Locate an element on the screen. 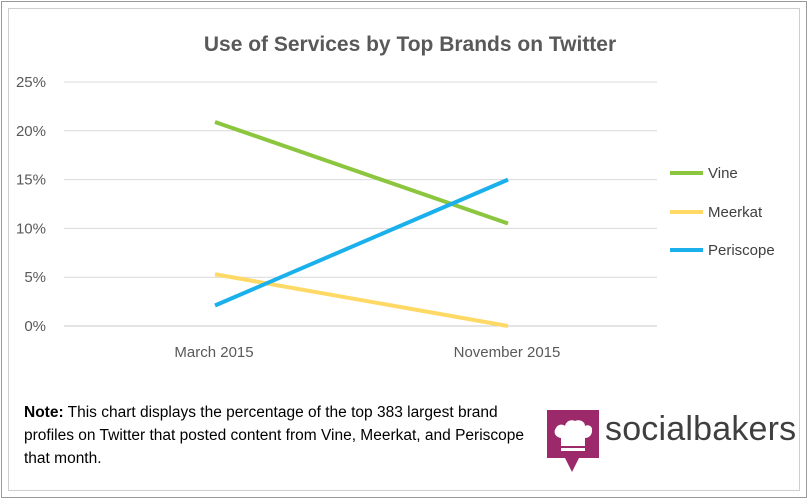 This screenshot has width=810, height=501. x-axis-ticks: March 2015 November 2015 is located at coordinates (367, 352).